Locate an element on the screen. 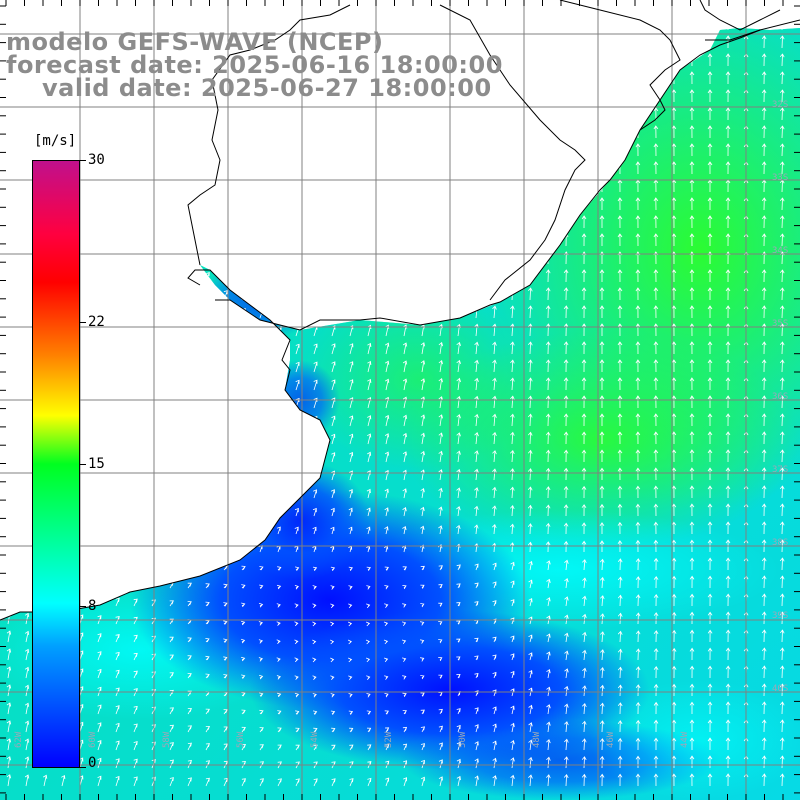 The height and width of the screenshot is (800, 800). lat-label: 38S is located at coordinates (780, 543).